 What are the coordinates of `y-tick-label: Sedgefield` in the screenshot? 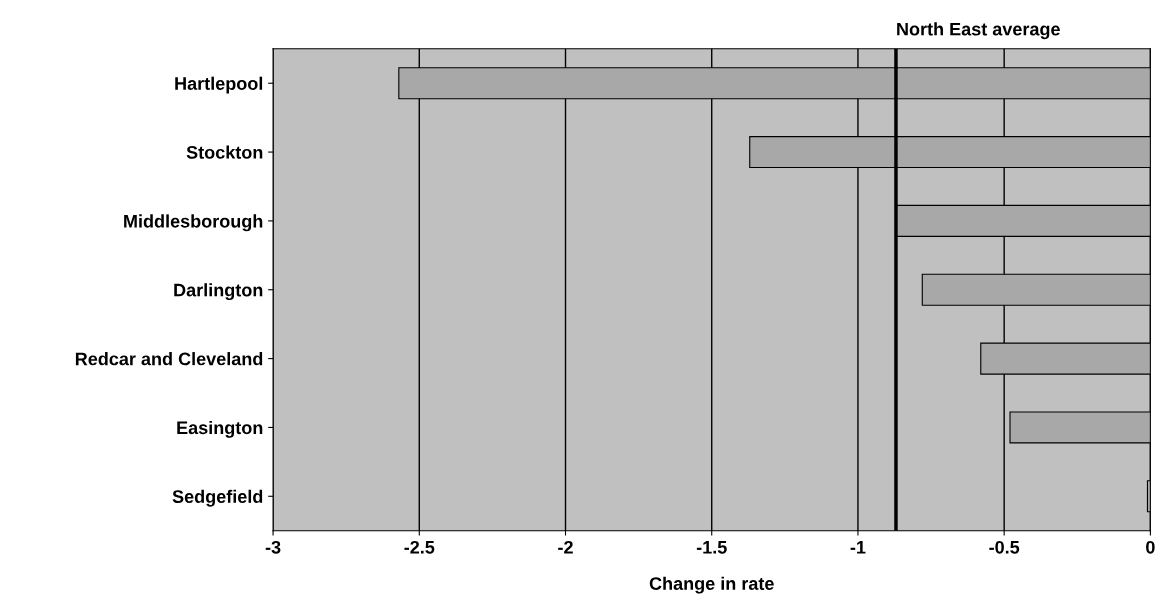 It's located at (217, 498).